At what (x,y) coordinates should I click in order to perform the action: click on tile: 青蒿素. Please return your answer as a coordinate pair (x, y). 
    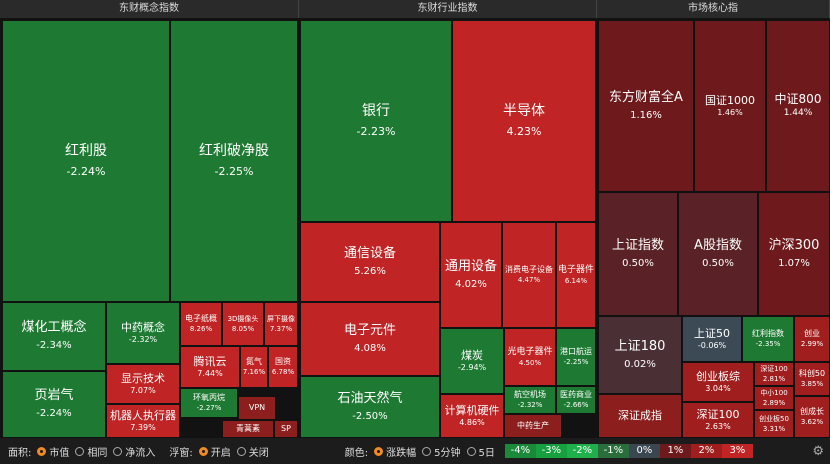
    Looking at the image, I should click on (248, 429).